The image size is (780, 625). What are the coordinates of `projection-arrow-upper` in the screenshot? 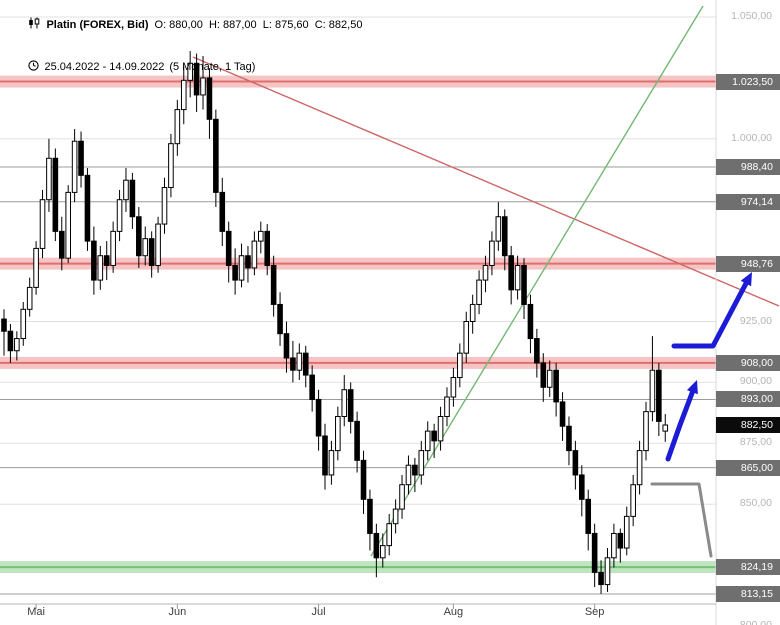 It's located at (711, 313).